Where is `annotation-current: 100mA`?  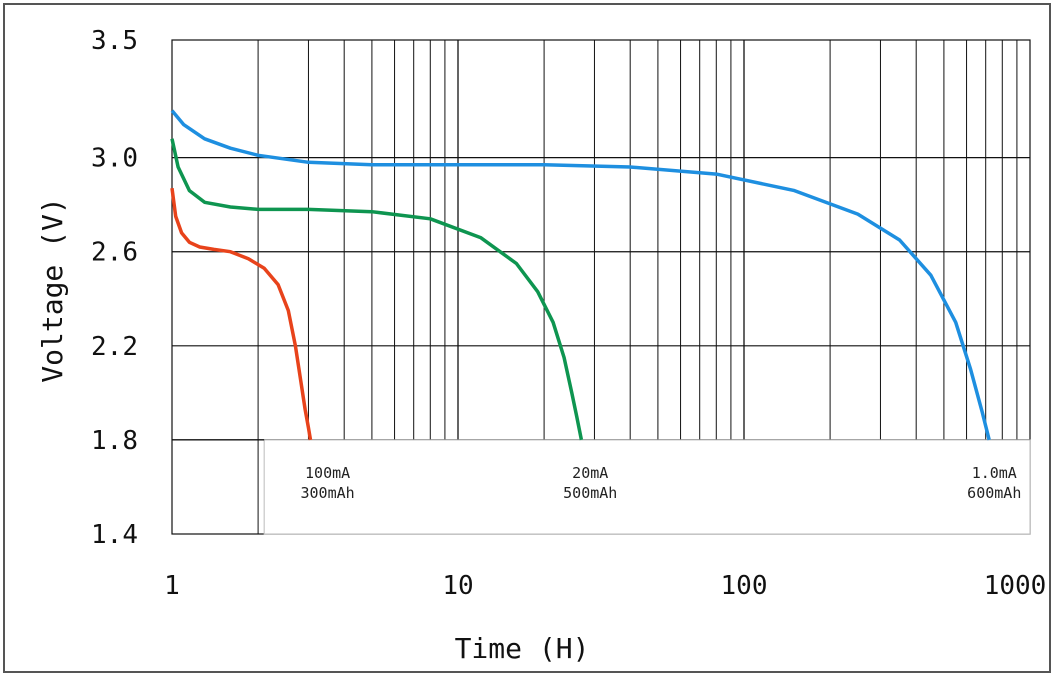 annotation-current: 100mA is located at coordinates (327, 473).